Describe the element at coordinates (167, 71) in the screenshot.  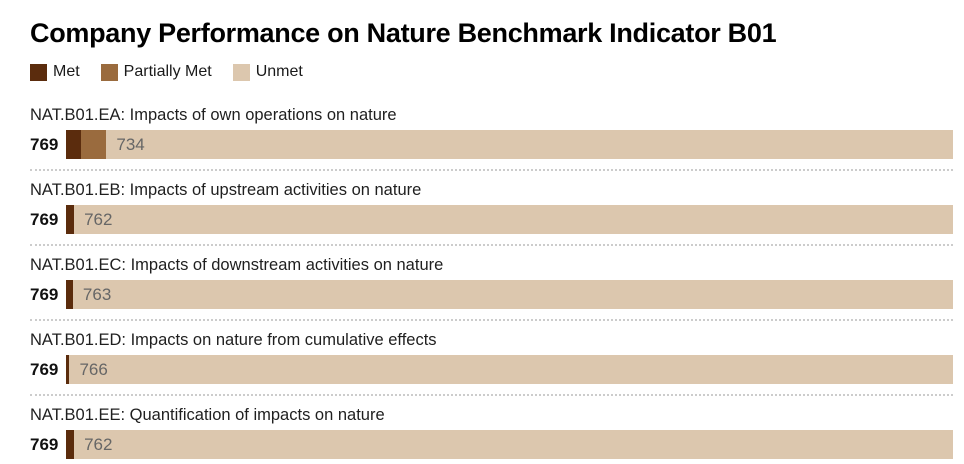
I see `legend-label-partially-met: Partially Met` at that location.